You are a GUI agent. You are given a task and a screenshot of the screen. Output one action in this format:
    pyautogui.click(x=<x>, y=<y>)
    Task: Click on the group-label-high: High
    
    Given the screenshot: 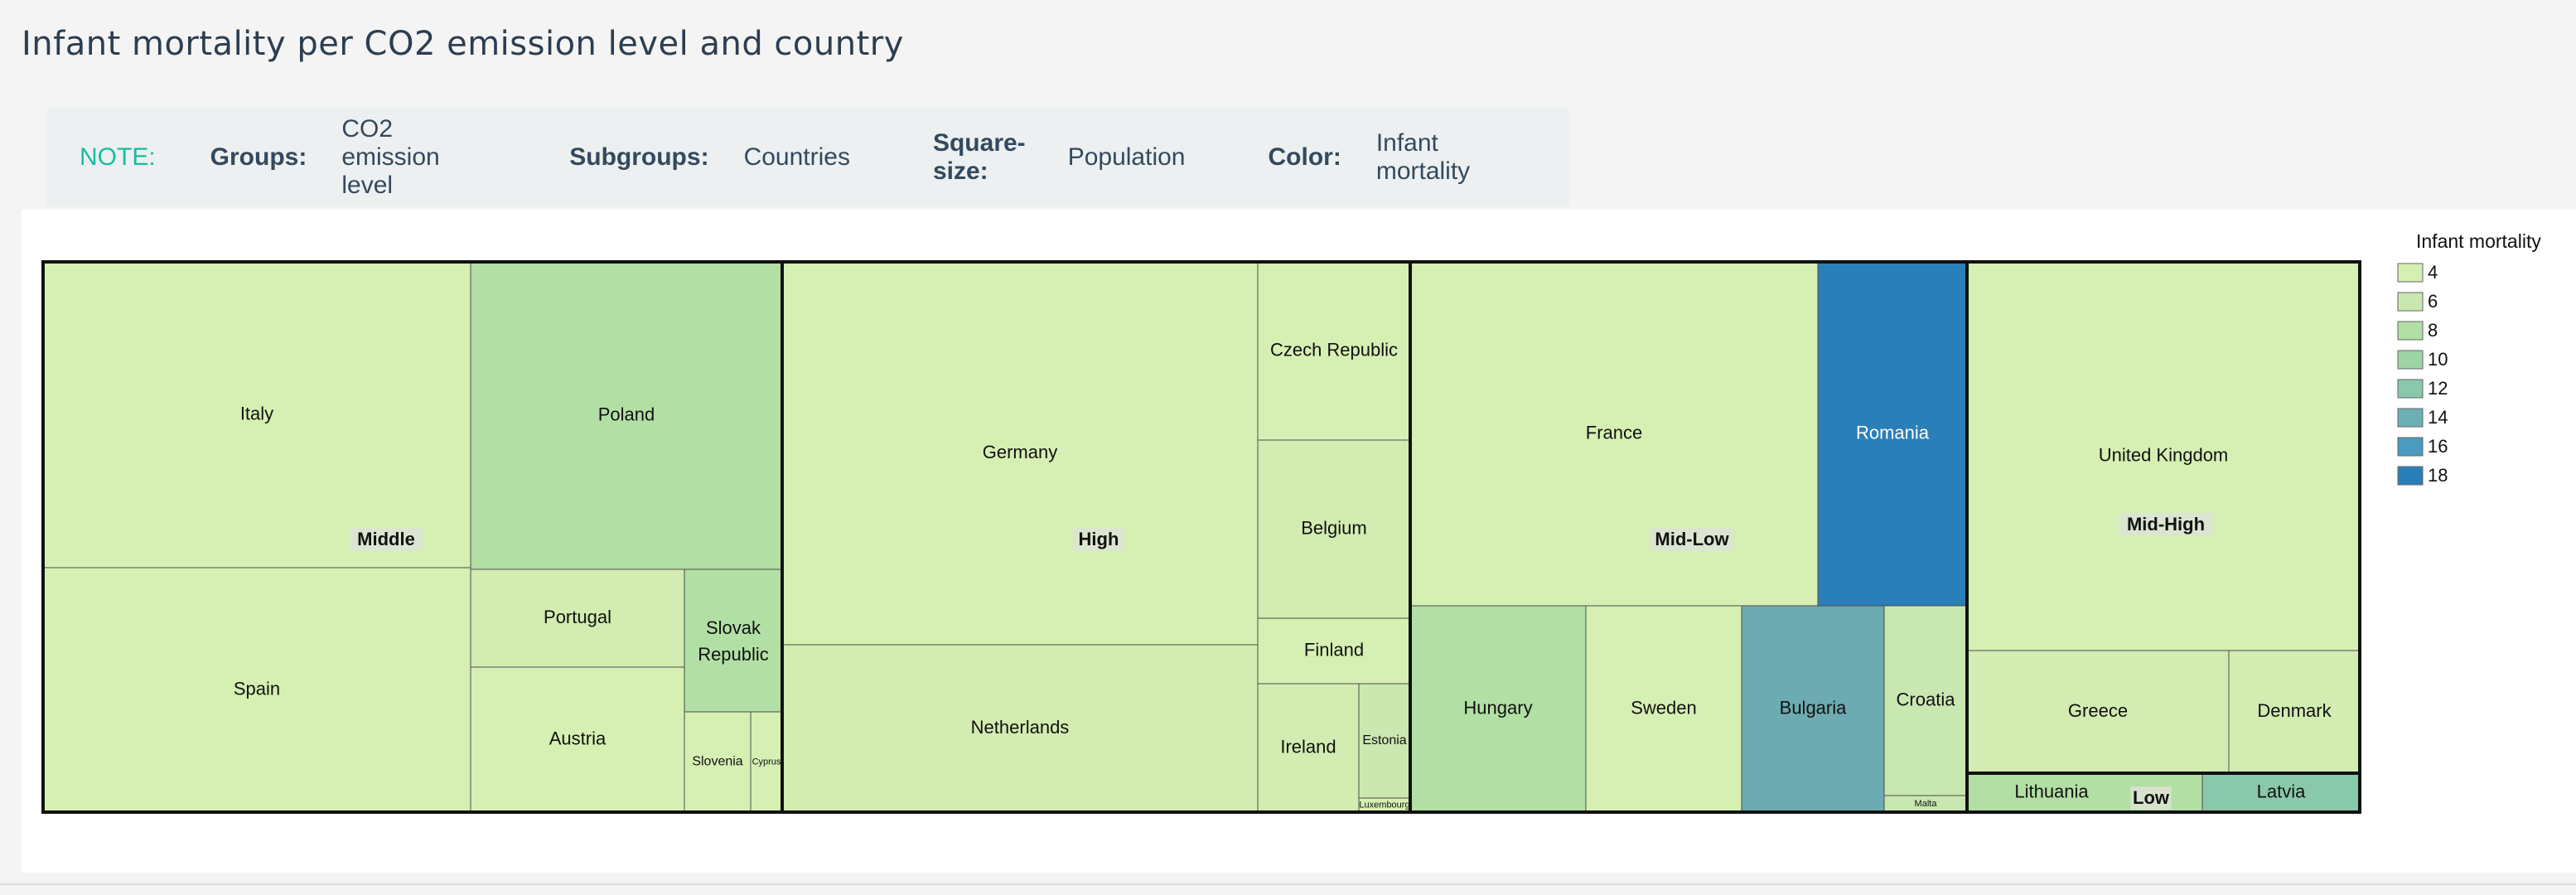 What is the action you would take?
    pyautogui.click(x=1099, y=539)
    